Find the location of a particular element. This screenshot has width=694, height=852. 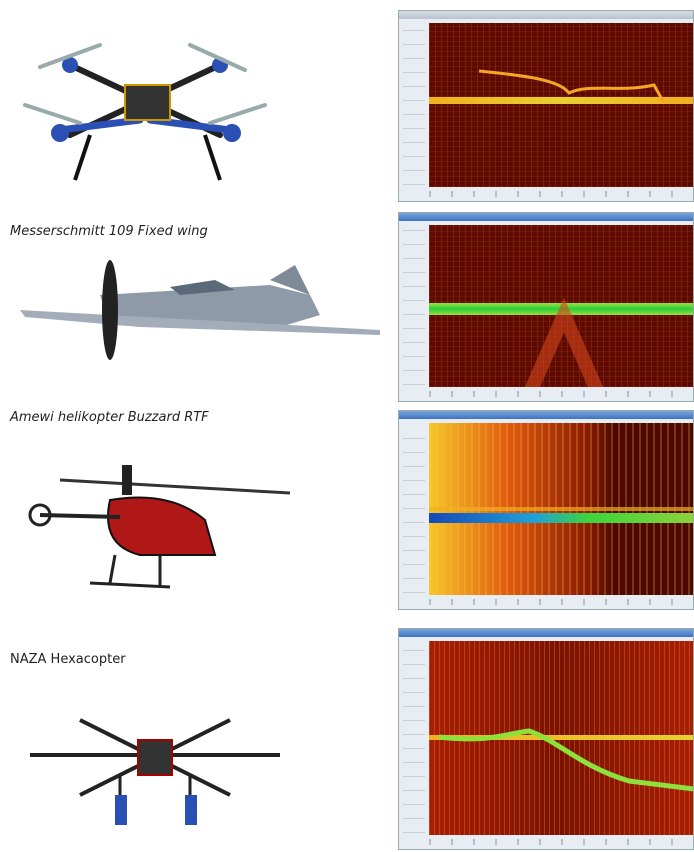

caption: Amewi helikopter Buzzard RTF is located at coordinates (109, 417).